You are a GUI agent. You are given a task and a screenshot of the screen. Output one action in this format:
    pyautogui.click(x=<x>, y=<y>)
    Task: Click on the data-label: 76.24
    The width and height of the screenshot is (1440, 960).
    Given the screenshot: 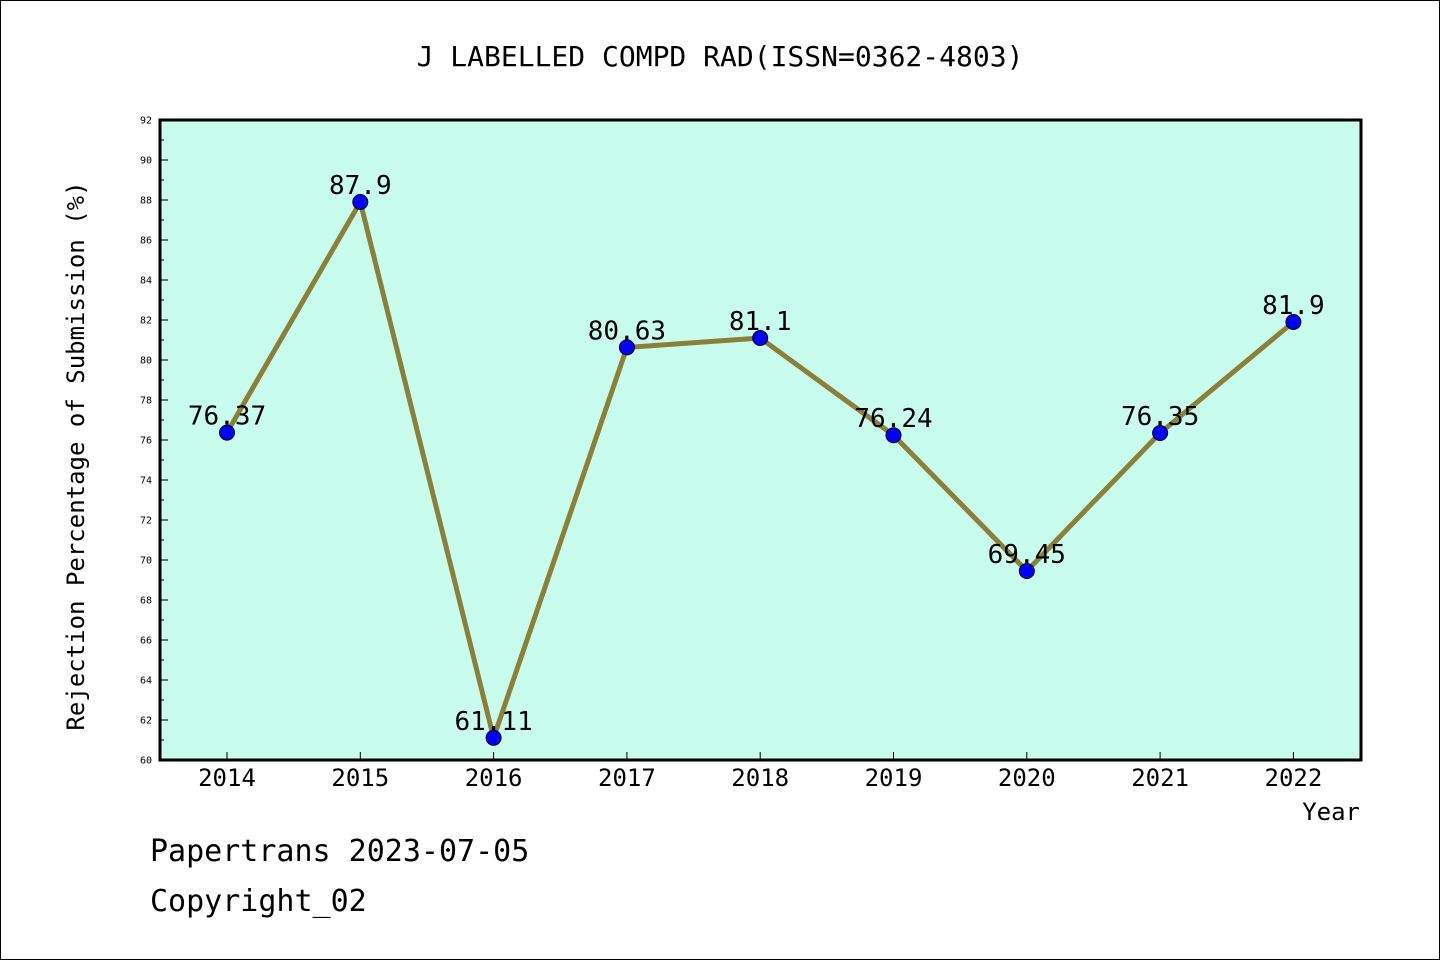 What is the action you would take?
    pyautogui.click(x=893, y=419)
    